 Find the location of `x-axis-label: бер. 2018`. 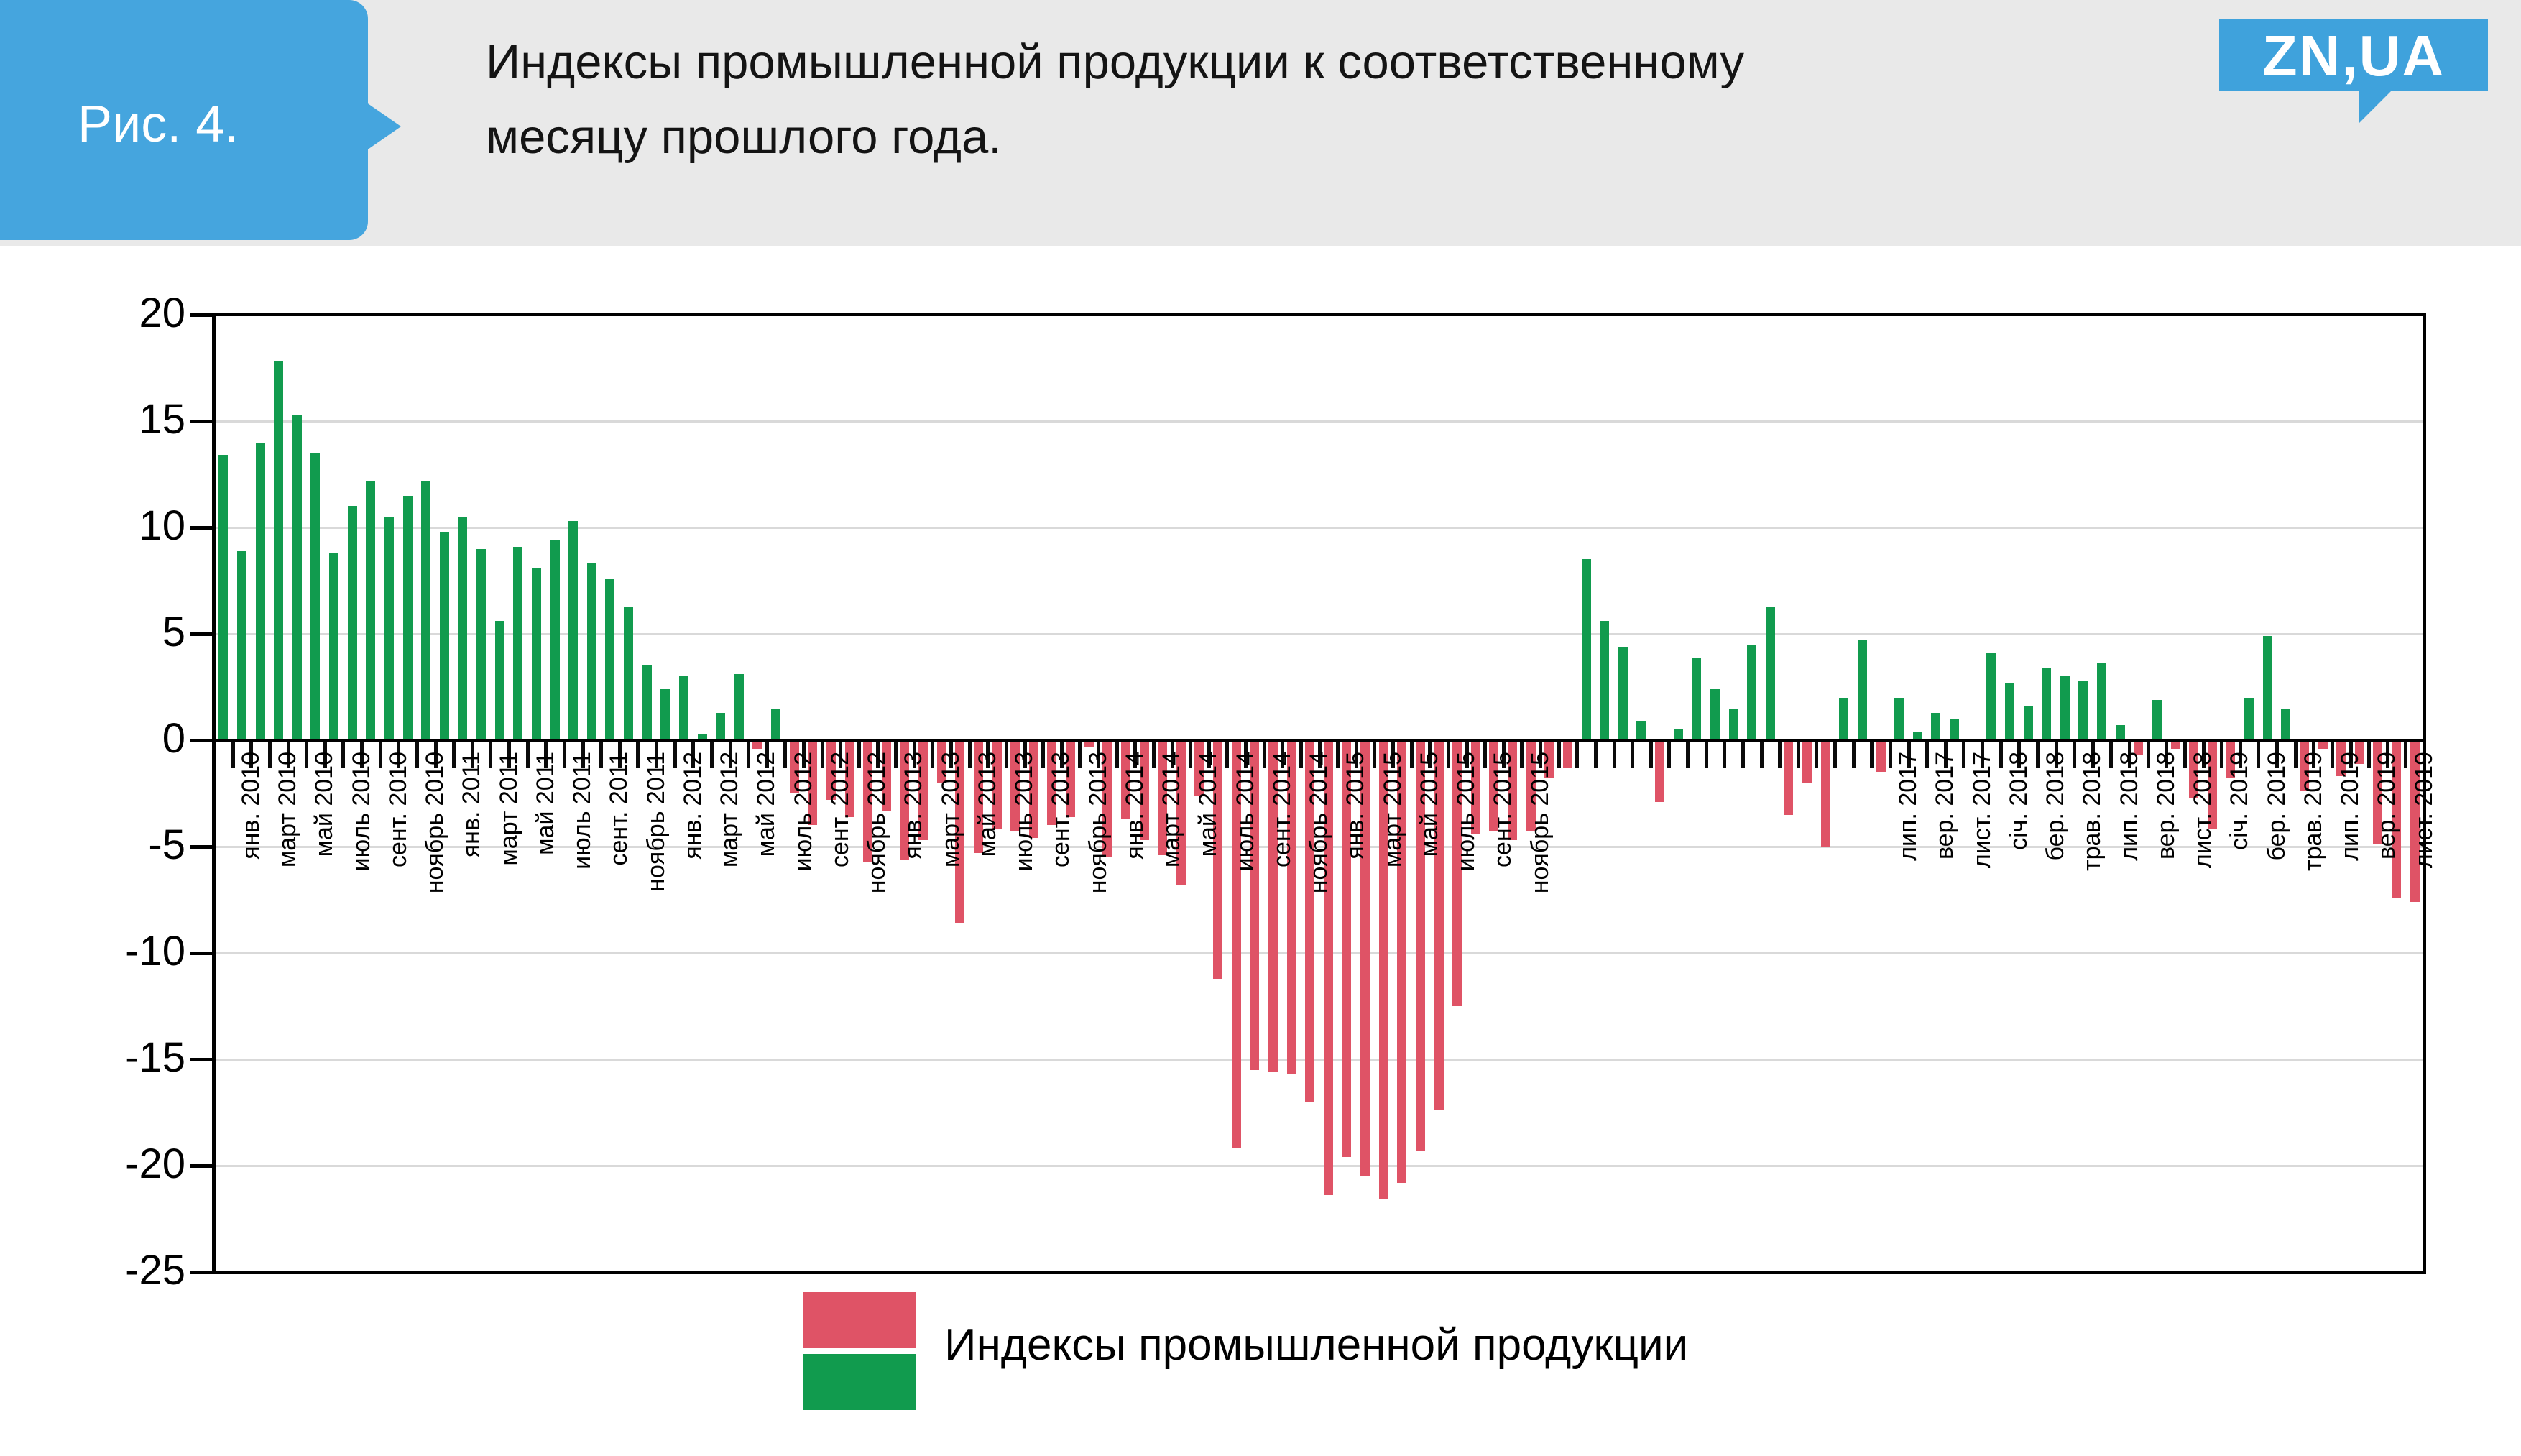

x-axis-label: бер. 2018 is located at coordinates (2056, 806).